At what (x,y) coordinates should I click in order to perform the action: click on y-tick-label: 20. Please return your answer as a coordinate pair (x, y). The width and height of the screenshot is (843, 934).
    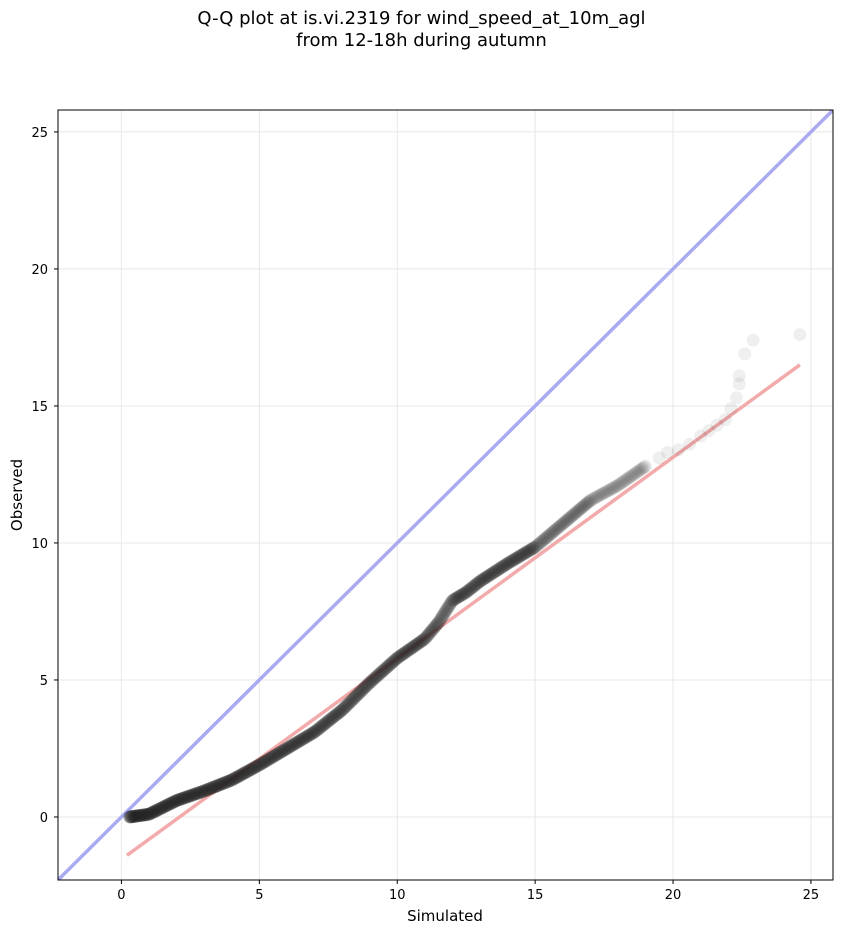
    Looking at the image, I should click on (39, 270).